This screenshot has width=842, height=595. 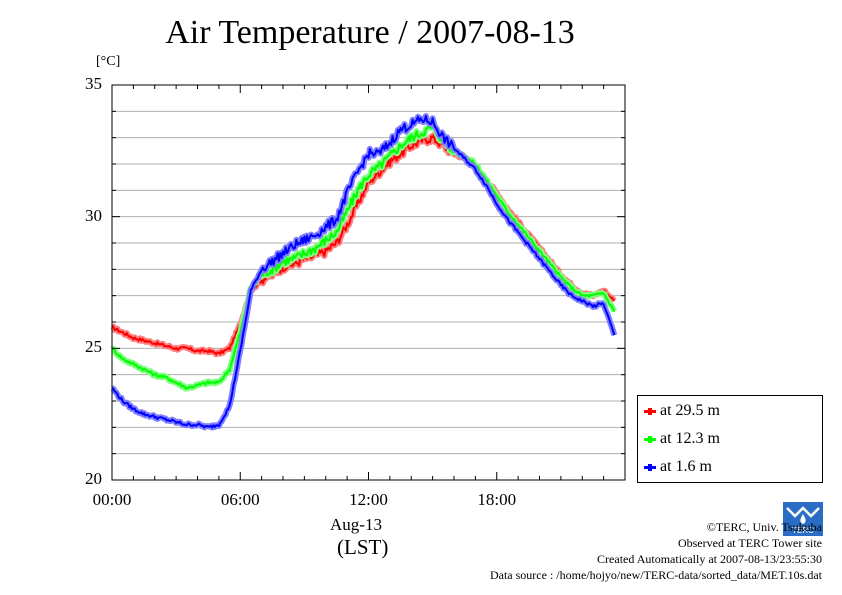 I want to click on y-tick-label: 30, so click(x=93, y=215).